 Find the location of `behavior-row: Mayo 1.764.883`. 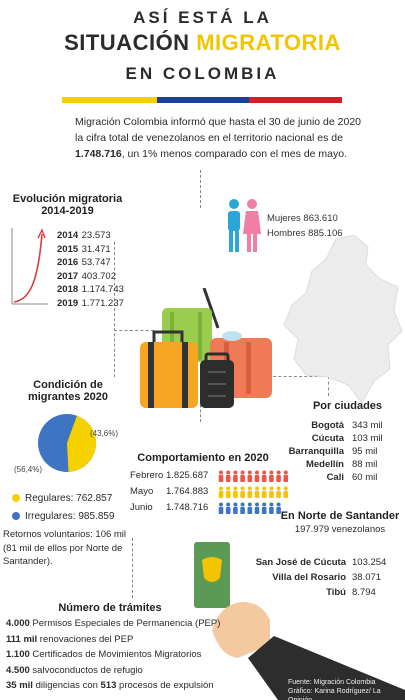

behavior-row: Mayo 1.764.883 is located at coordinates (215, 492).